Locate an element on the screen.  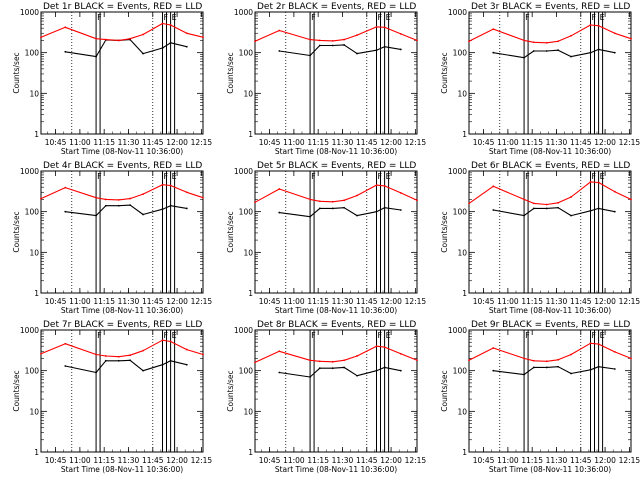
marker-label: E is located at coordinates (174, 17).